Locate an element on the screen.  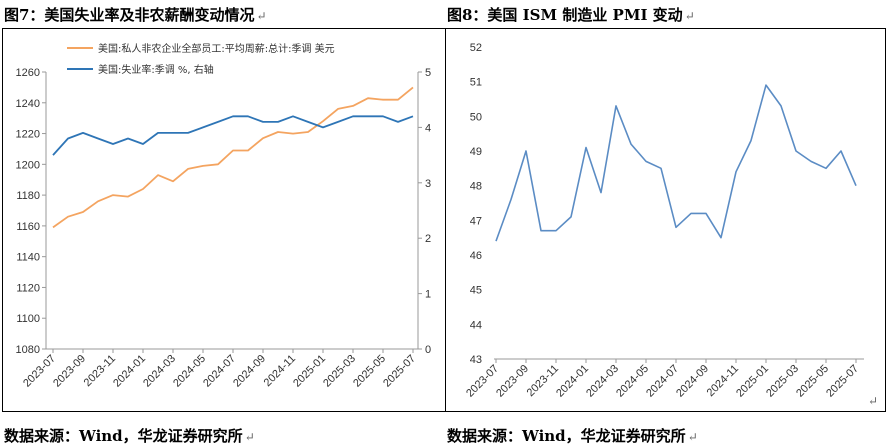
legend-label-2: 美国:失业率:季调 %, 右轴 is located at coordinates (156, 69).